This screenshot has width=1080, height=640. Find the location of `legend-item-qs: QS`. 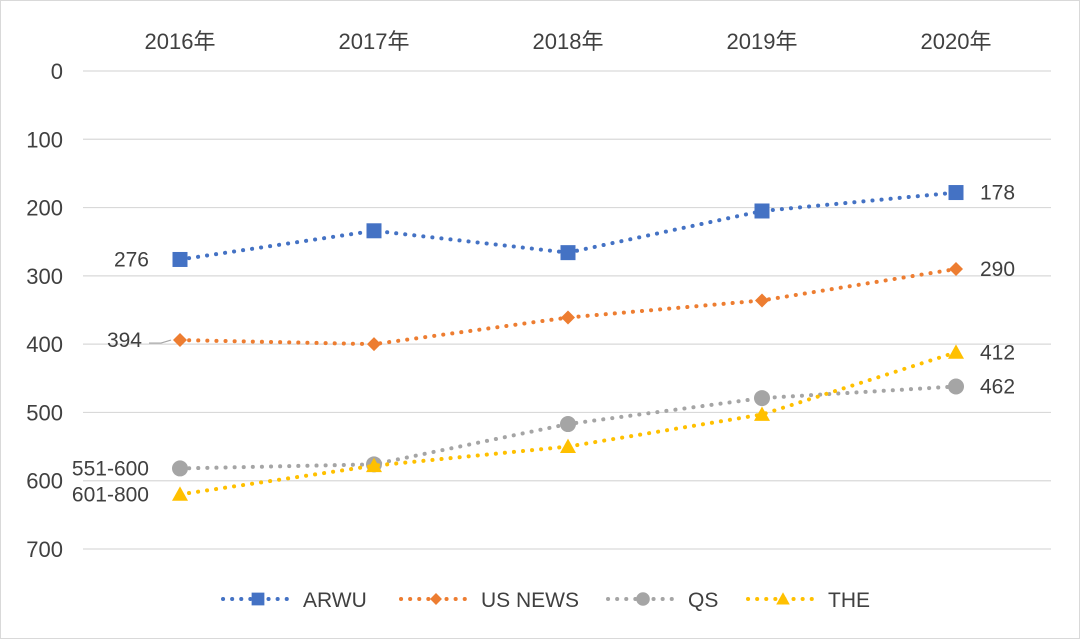

legend-item-qs: QS is located at coordinates (662, 600).